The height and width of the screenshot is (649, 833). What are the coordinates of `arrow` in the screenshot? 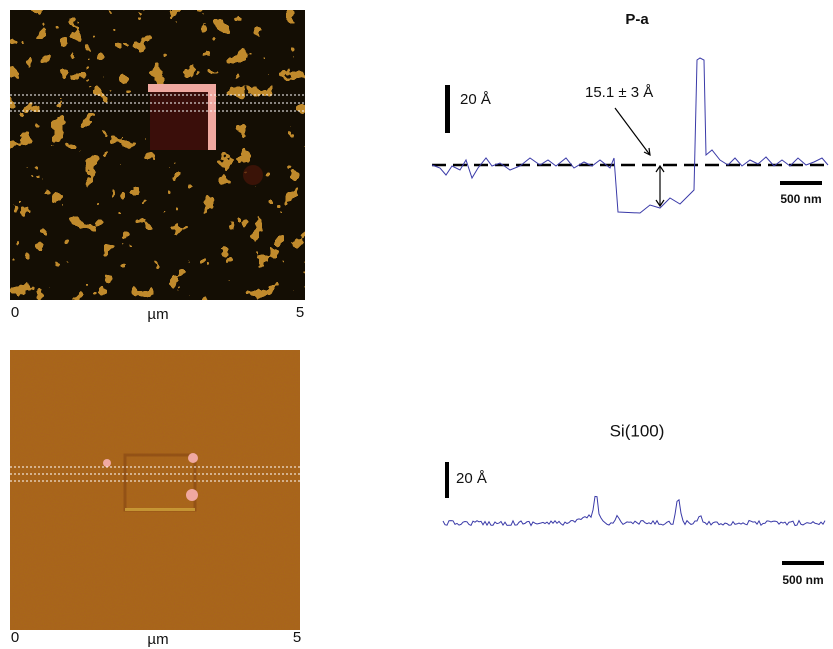 It's located at (639, 157).